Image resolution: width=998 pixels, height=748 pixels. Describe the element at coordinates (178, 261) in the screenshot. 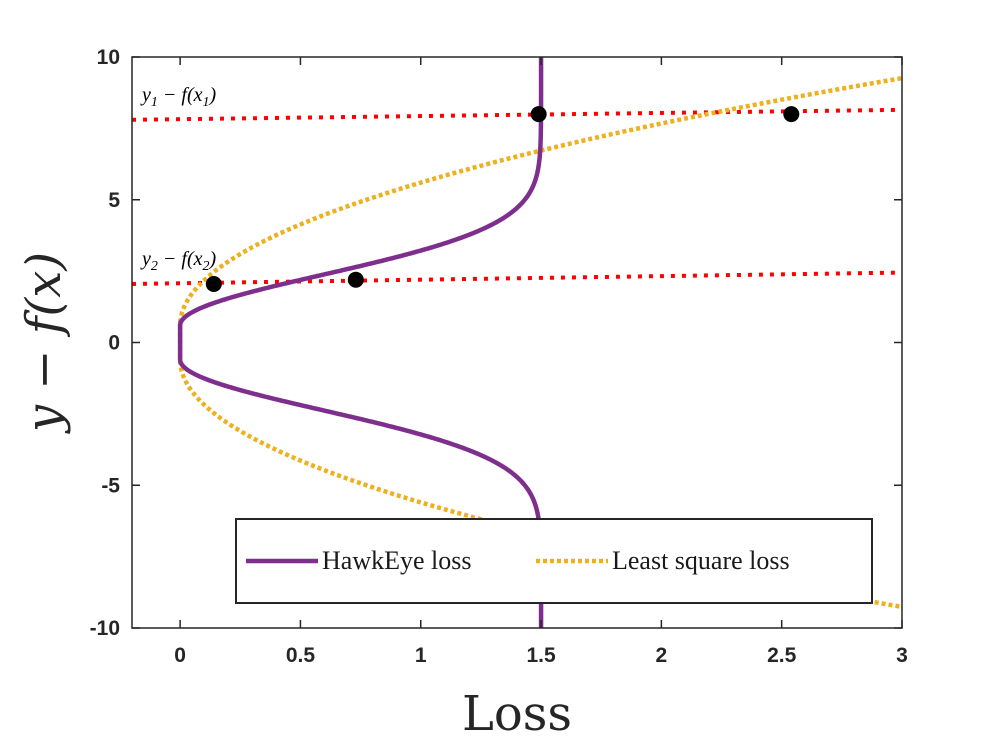

I see `annotation-2: y2 − f(x2)` at that location.